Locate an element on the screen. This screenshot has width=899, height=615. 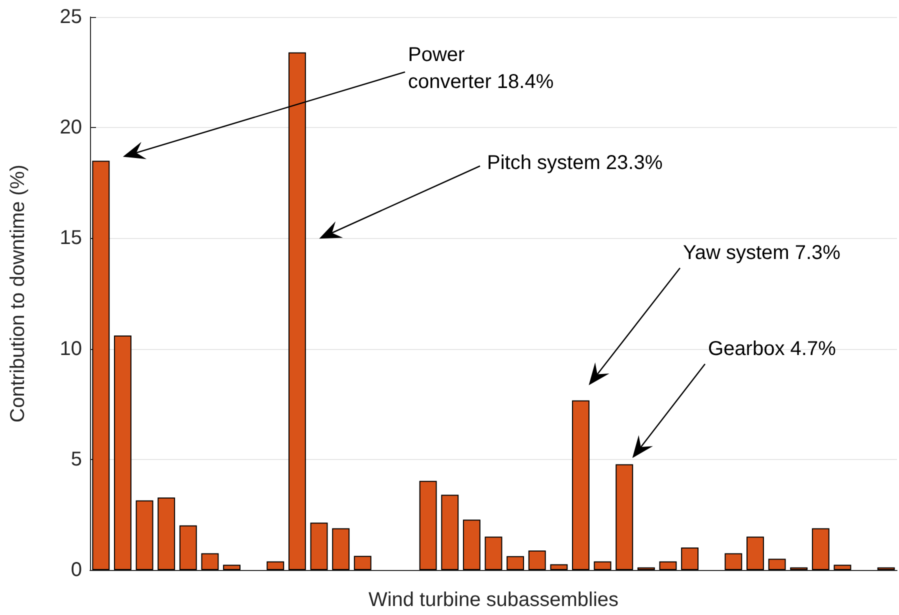
annotation: Pitch system 23.3% is located at coordinates (575, 163).